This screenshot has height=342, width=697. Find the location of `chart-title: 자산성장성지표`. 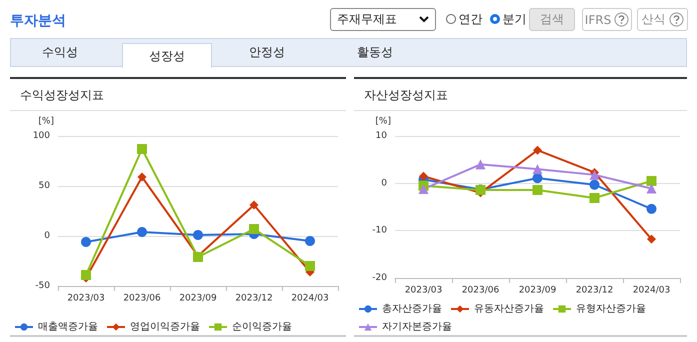

chart-title: 자산성장성지표 is located at coordinates (406, 95).